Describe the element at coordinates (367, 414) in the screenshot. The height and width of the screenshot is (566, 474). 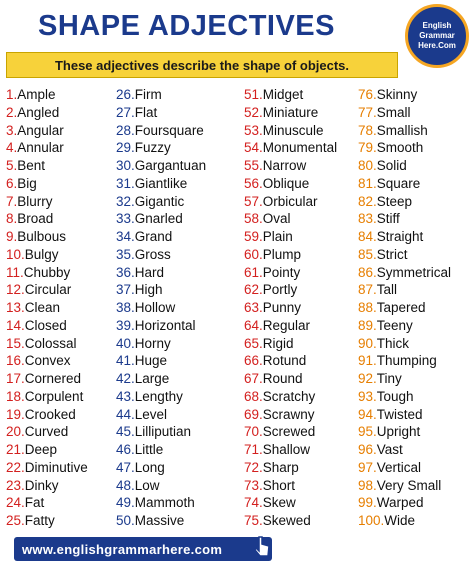
I see `item-number: 94.` at that location.